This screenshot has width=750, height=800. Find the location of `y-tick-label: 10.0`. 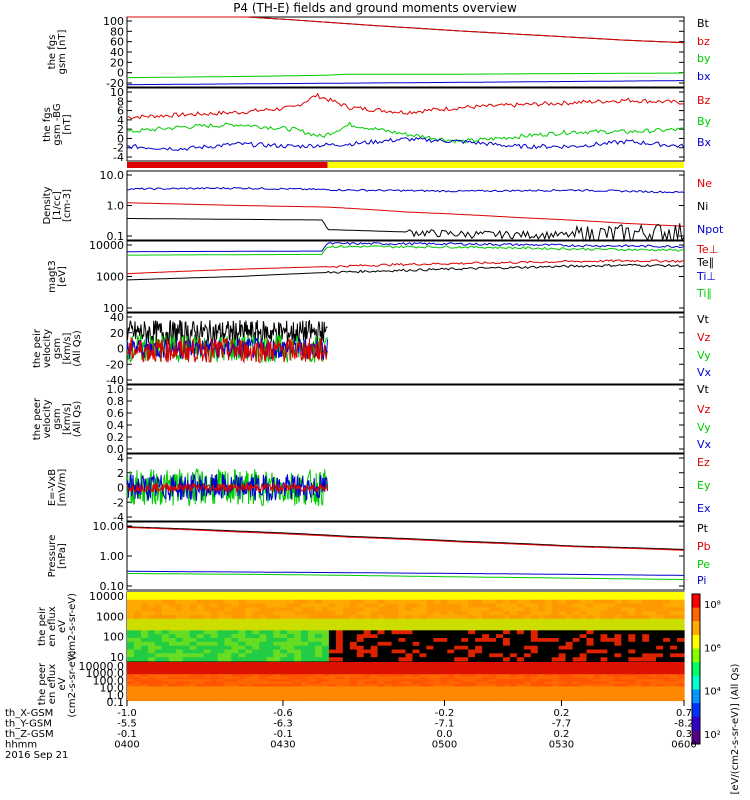

y-tick-label: 10.0 is located at coordinates (112, 688).